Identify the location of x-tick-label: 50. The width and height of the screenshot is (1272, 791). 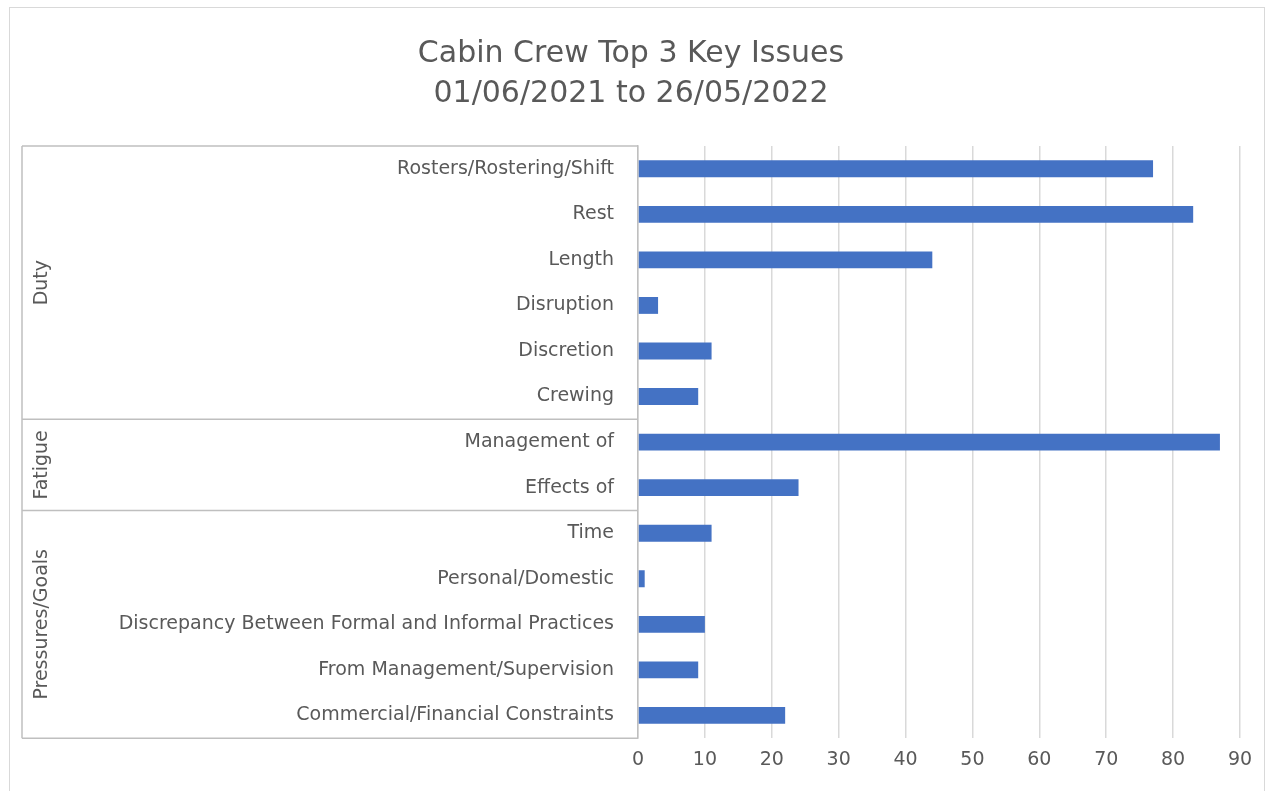
(972, 757).